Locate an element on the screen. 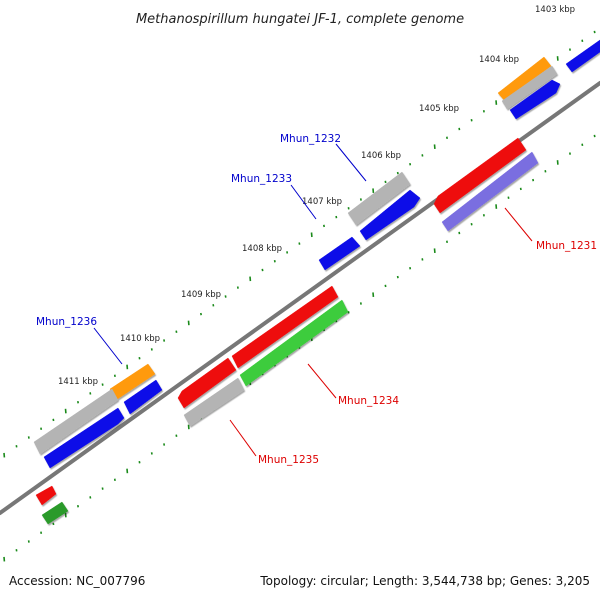  gene-label-mhun-1232: Mhun_1232 is located at coordinates (310, 139).